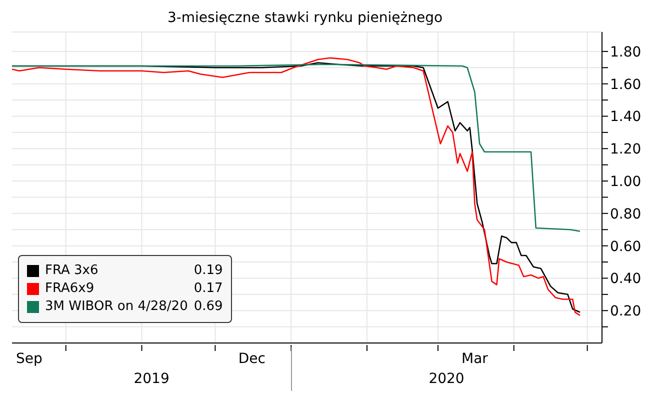 Image resolution: width=666 pixels, height=403 pixels. What do you see at coordinates (252, 359) in the screenshot?
I see `x-tick-label: Dec` at bounding box center [252, 359].